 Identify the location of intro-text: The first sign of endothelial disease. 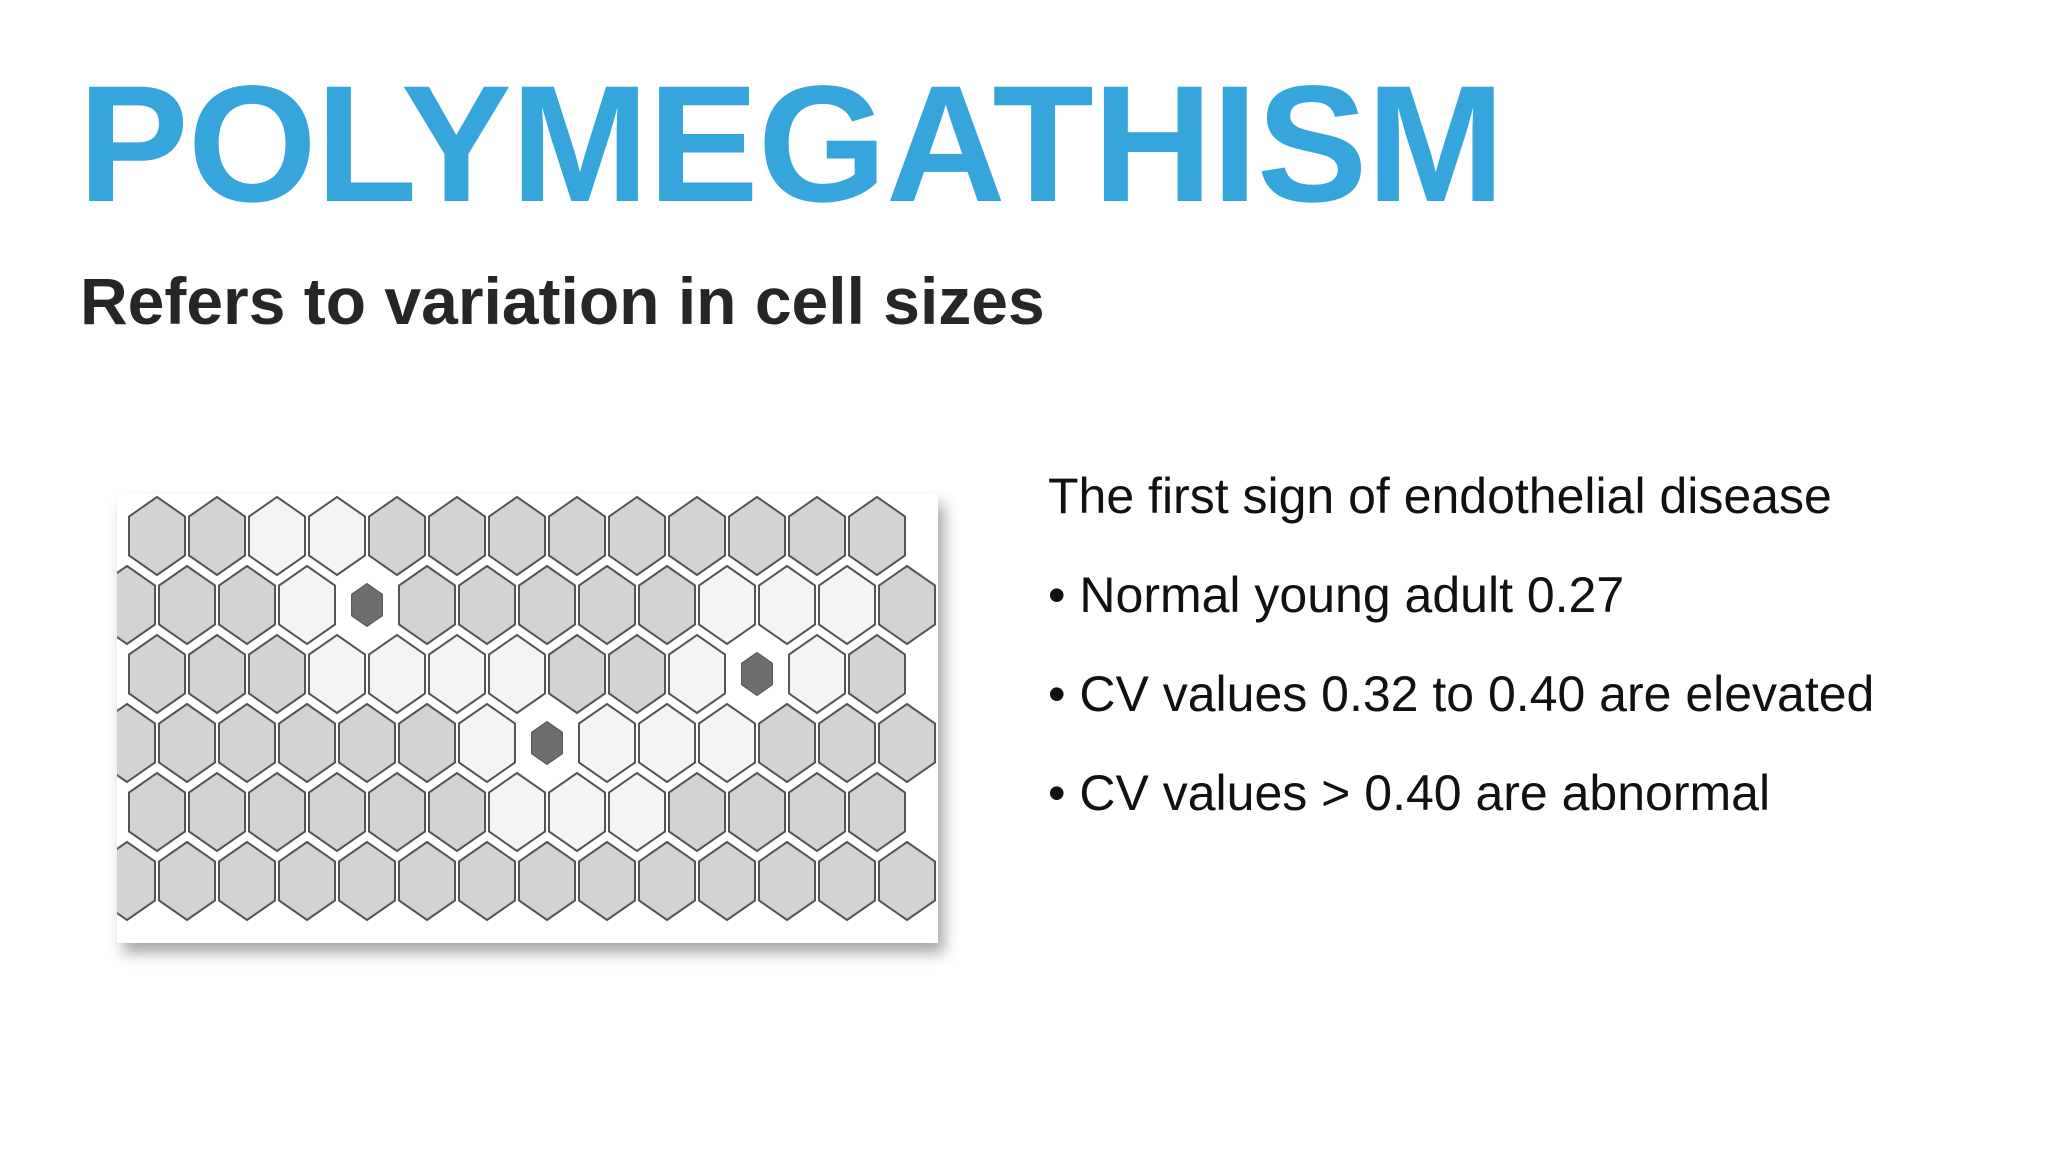
(1440, 496).